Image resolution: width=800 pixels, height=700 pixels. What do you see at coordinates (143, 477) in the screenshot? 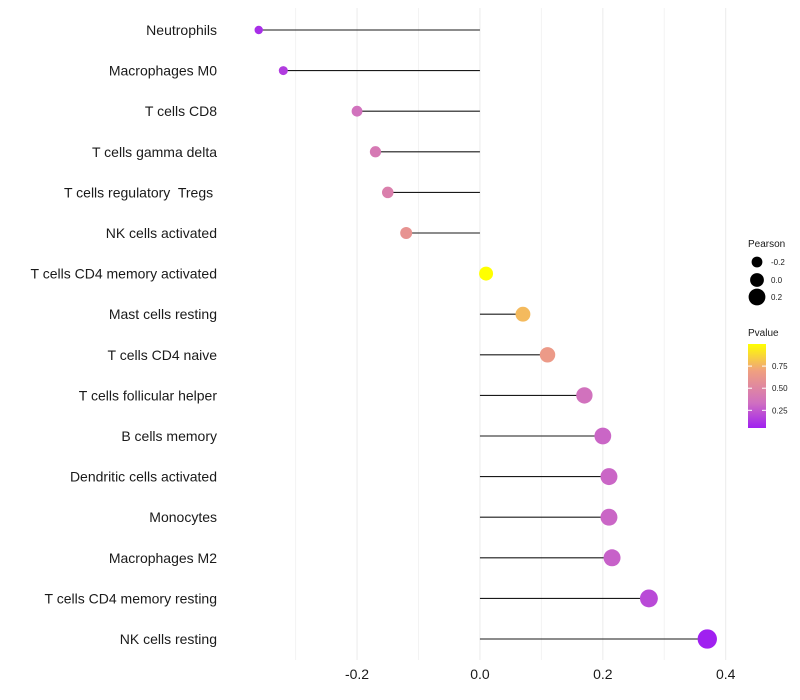
I see `category-label: Dendritic cells activated` at bounding box center [143, 477].